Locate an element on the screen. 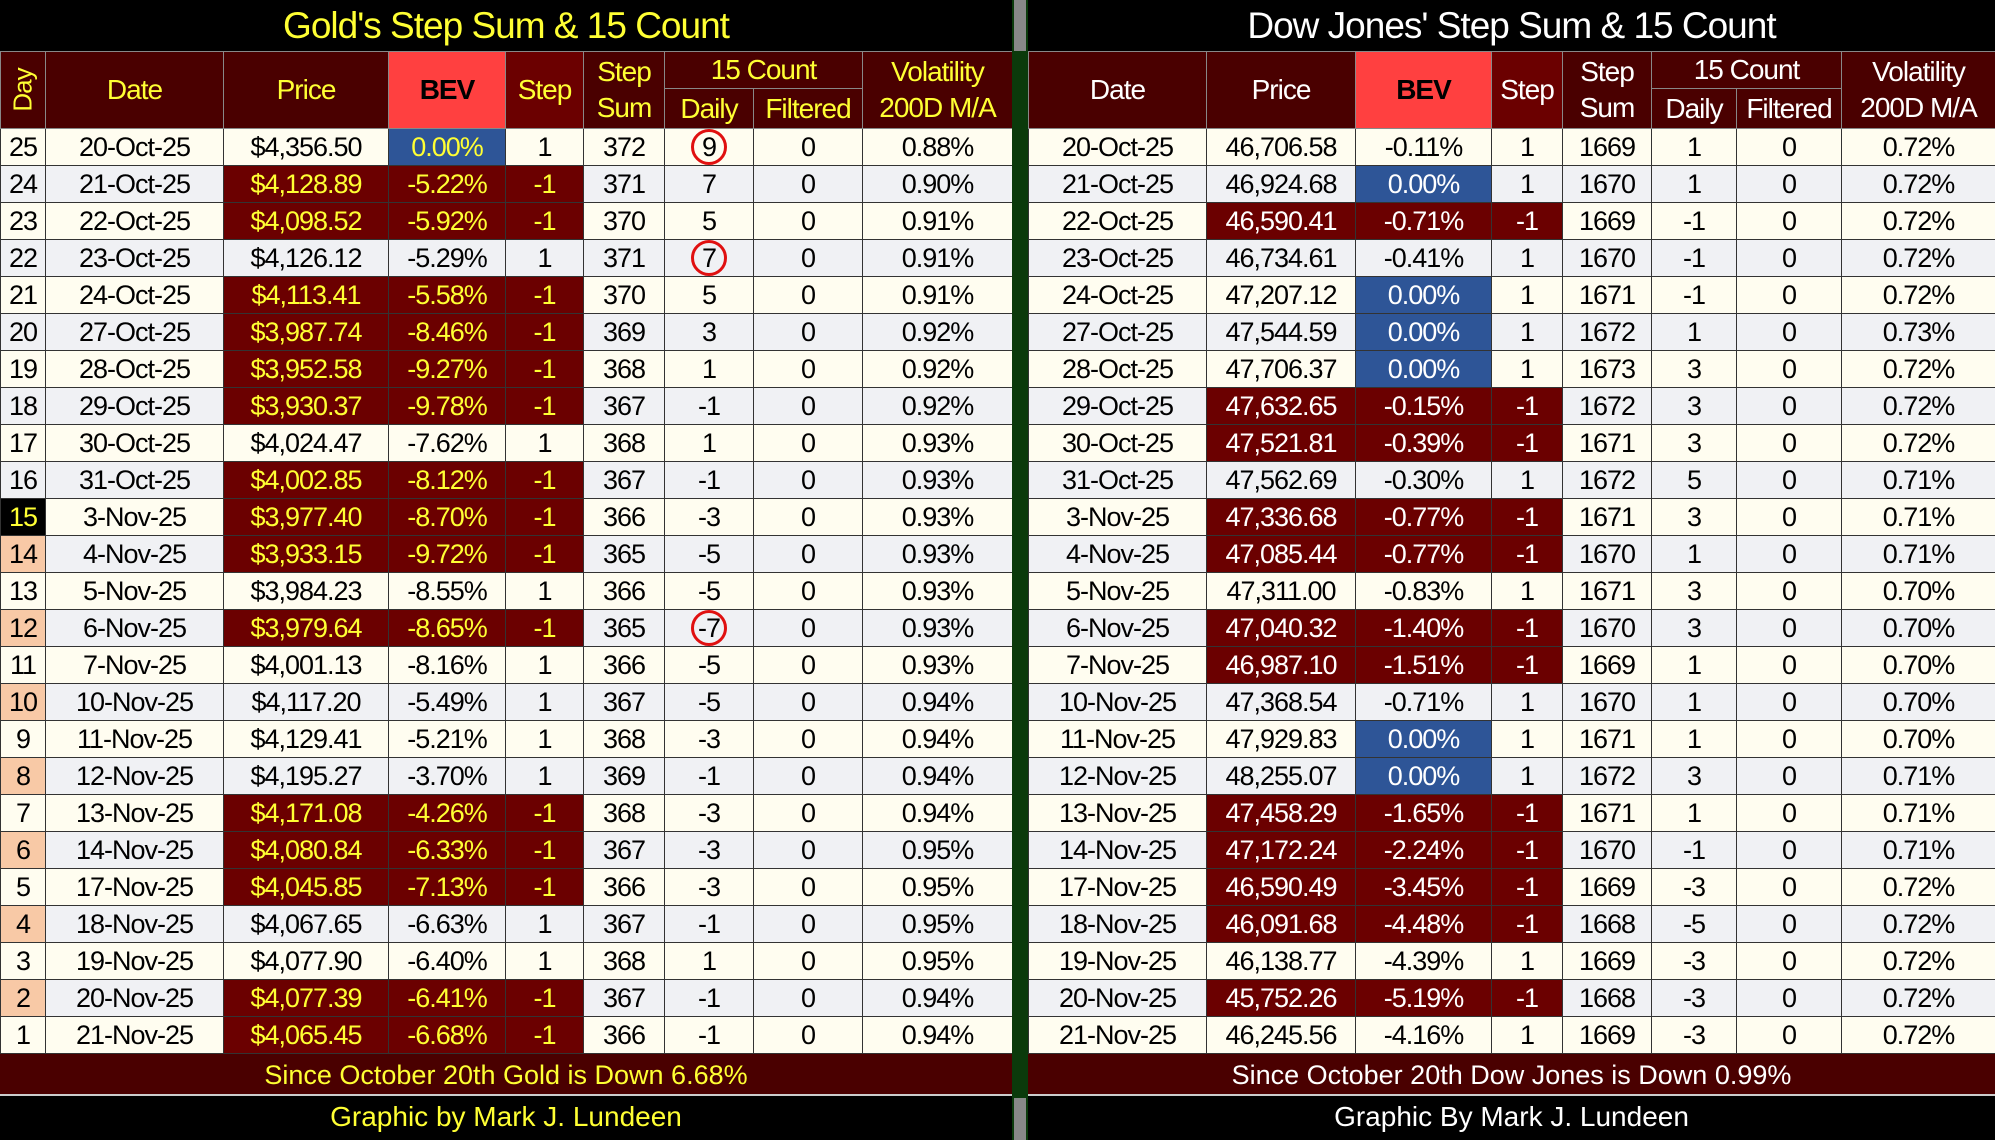 The height and width of the screenshot is (1140, 1995). cell-sum: 365 is located at coordinates (624, 628).